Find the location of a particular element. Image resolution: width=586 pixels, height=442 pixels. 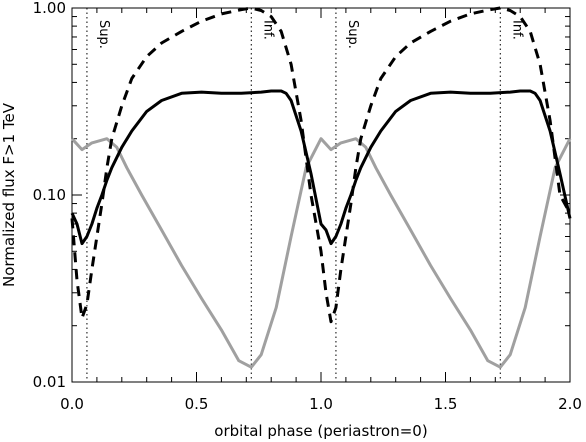

y-tick-label: 0.01 is located at coordinates (49, 382).